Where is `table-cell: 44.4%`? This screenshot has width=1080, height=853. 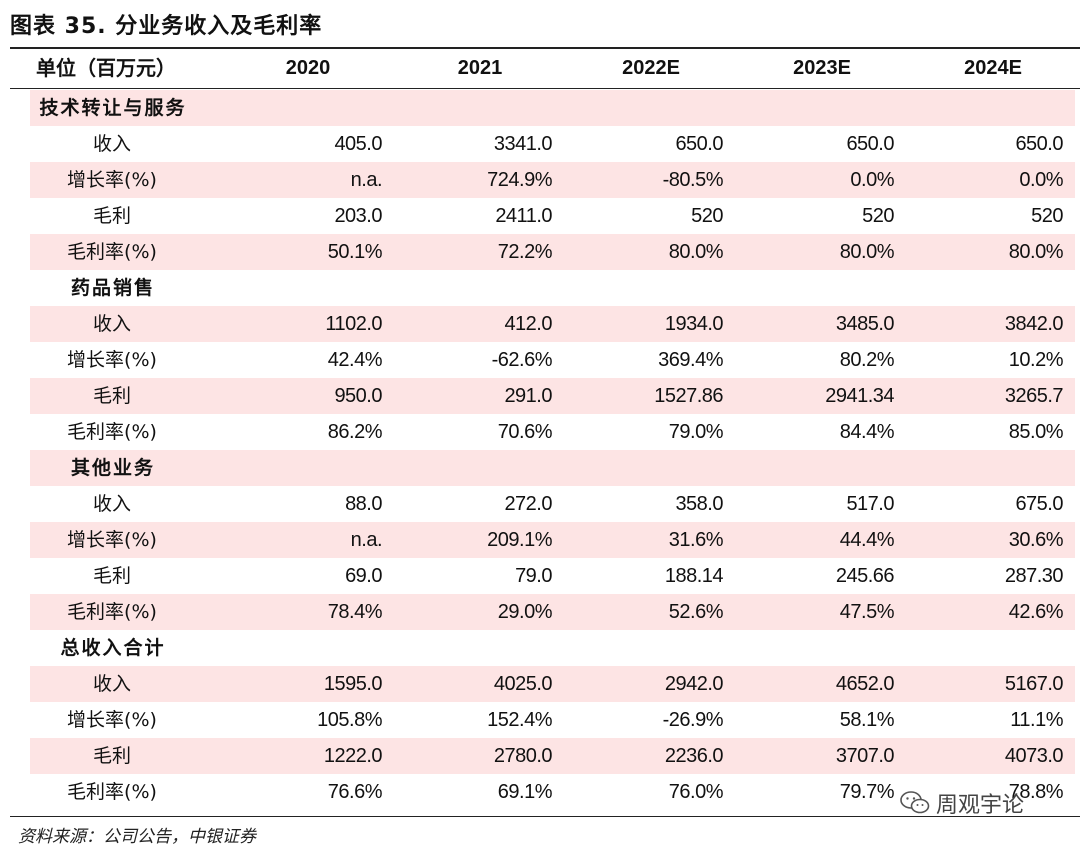 table-cell: 44.4% is located at coordinates (867, 540).